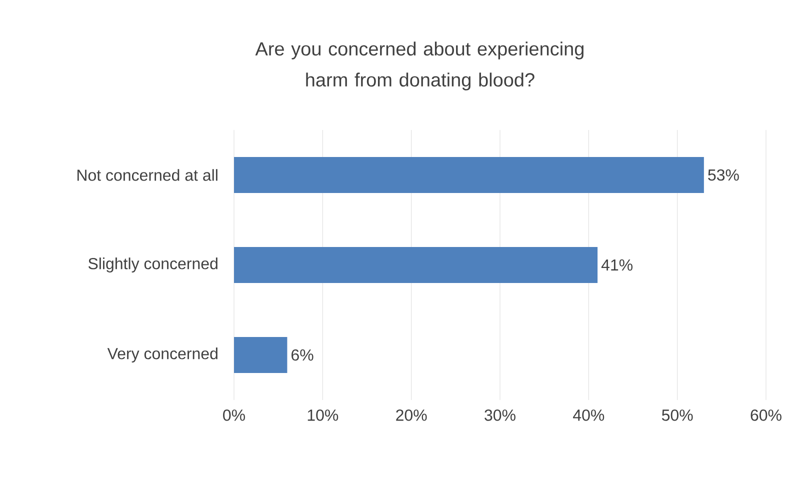  Describe the element at coordinates (723, 175) in the screenshot. I see `data-label: 53%` at that location.